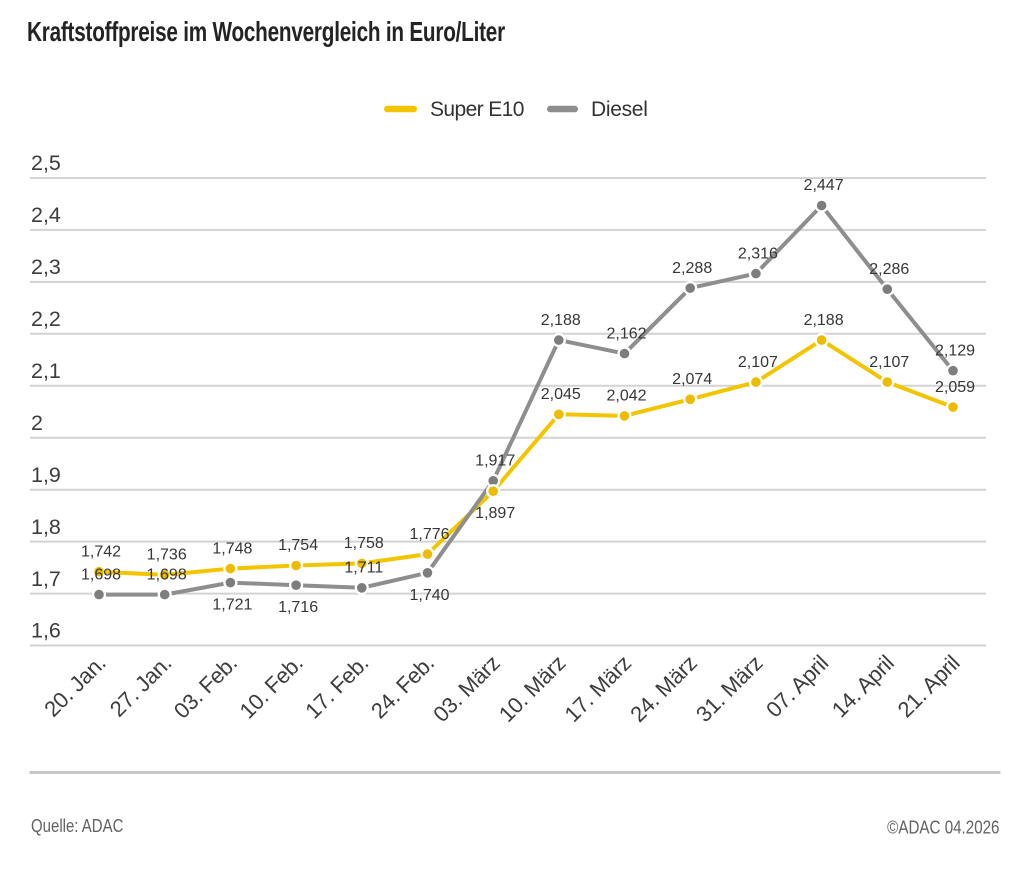  I want to click on svg-text: 2,042, so click(626, 396).